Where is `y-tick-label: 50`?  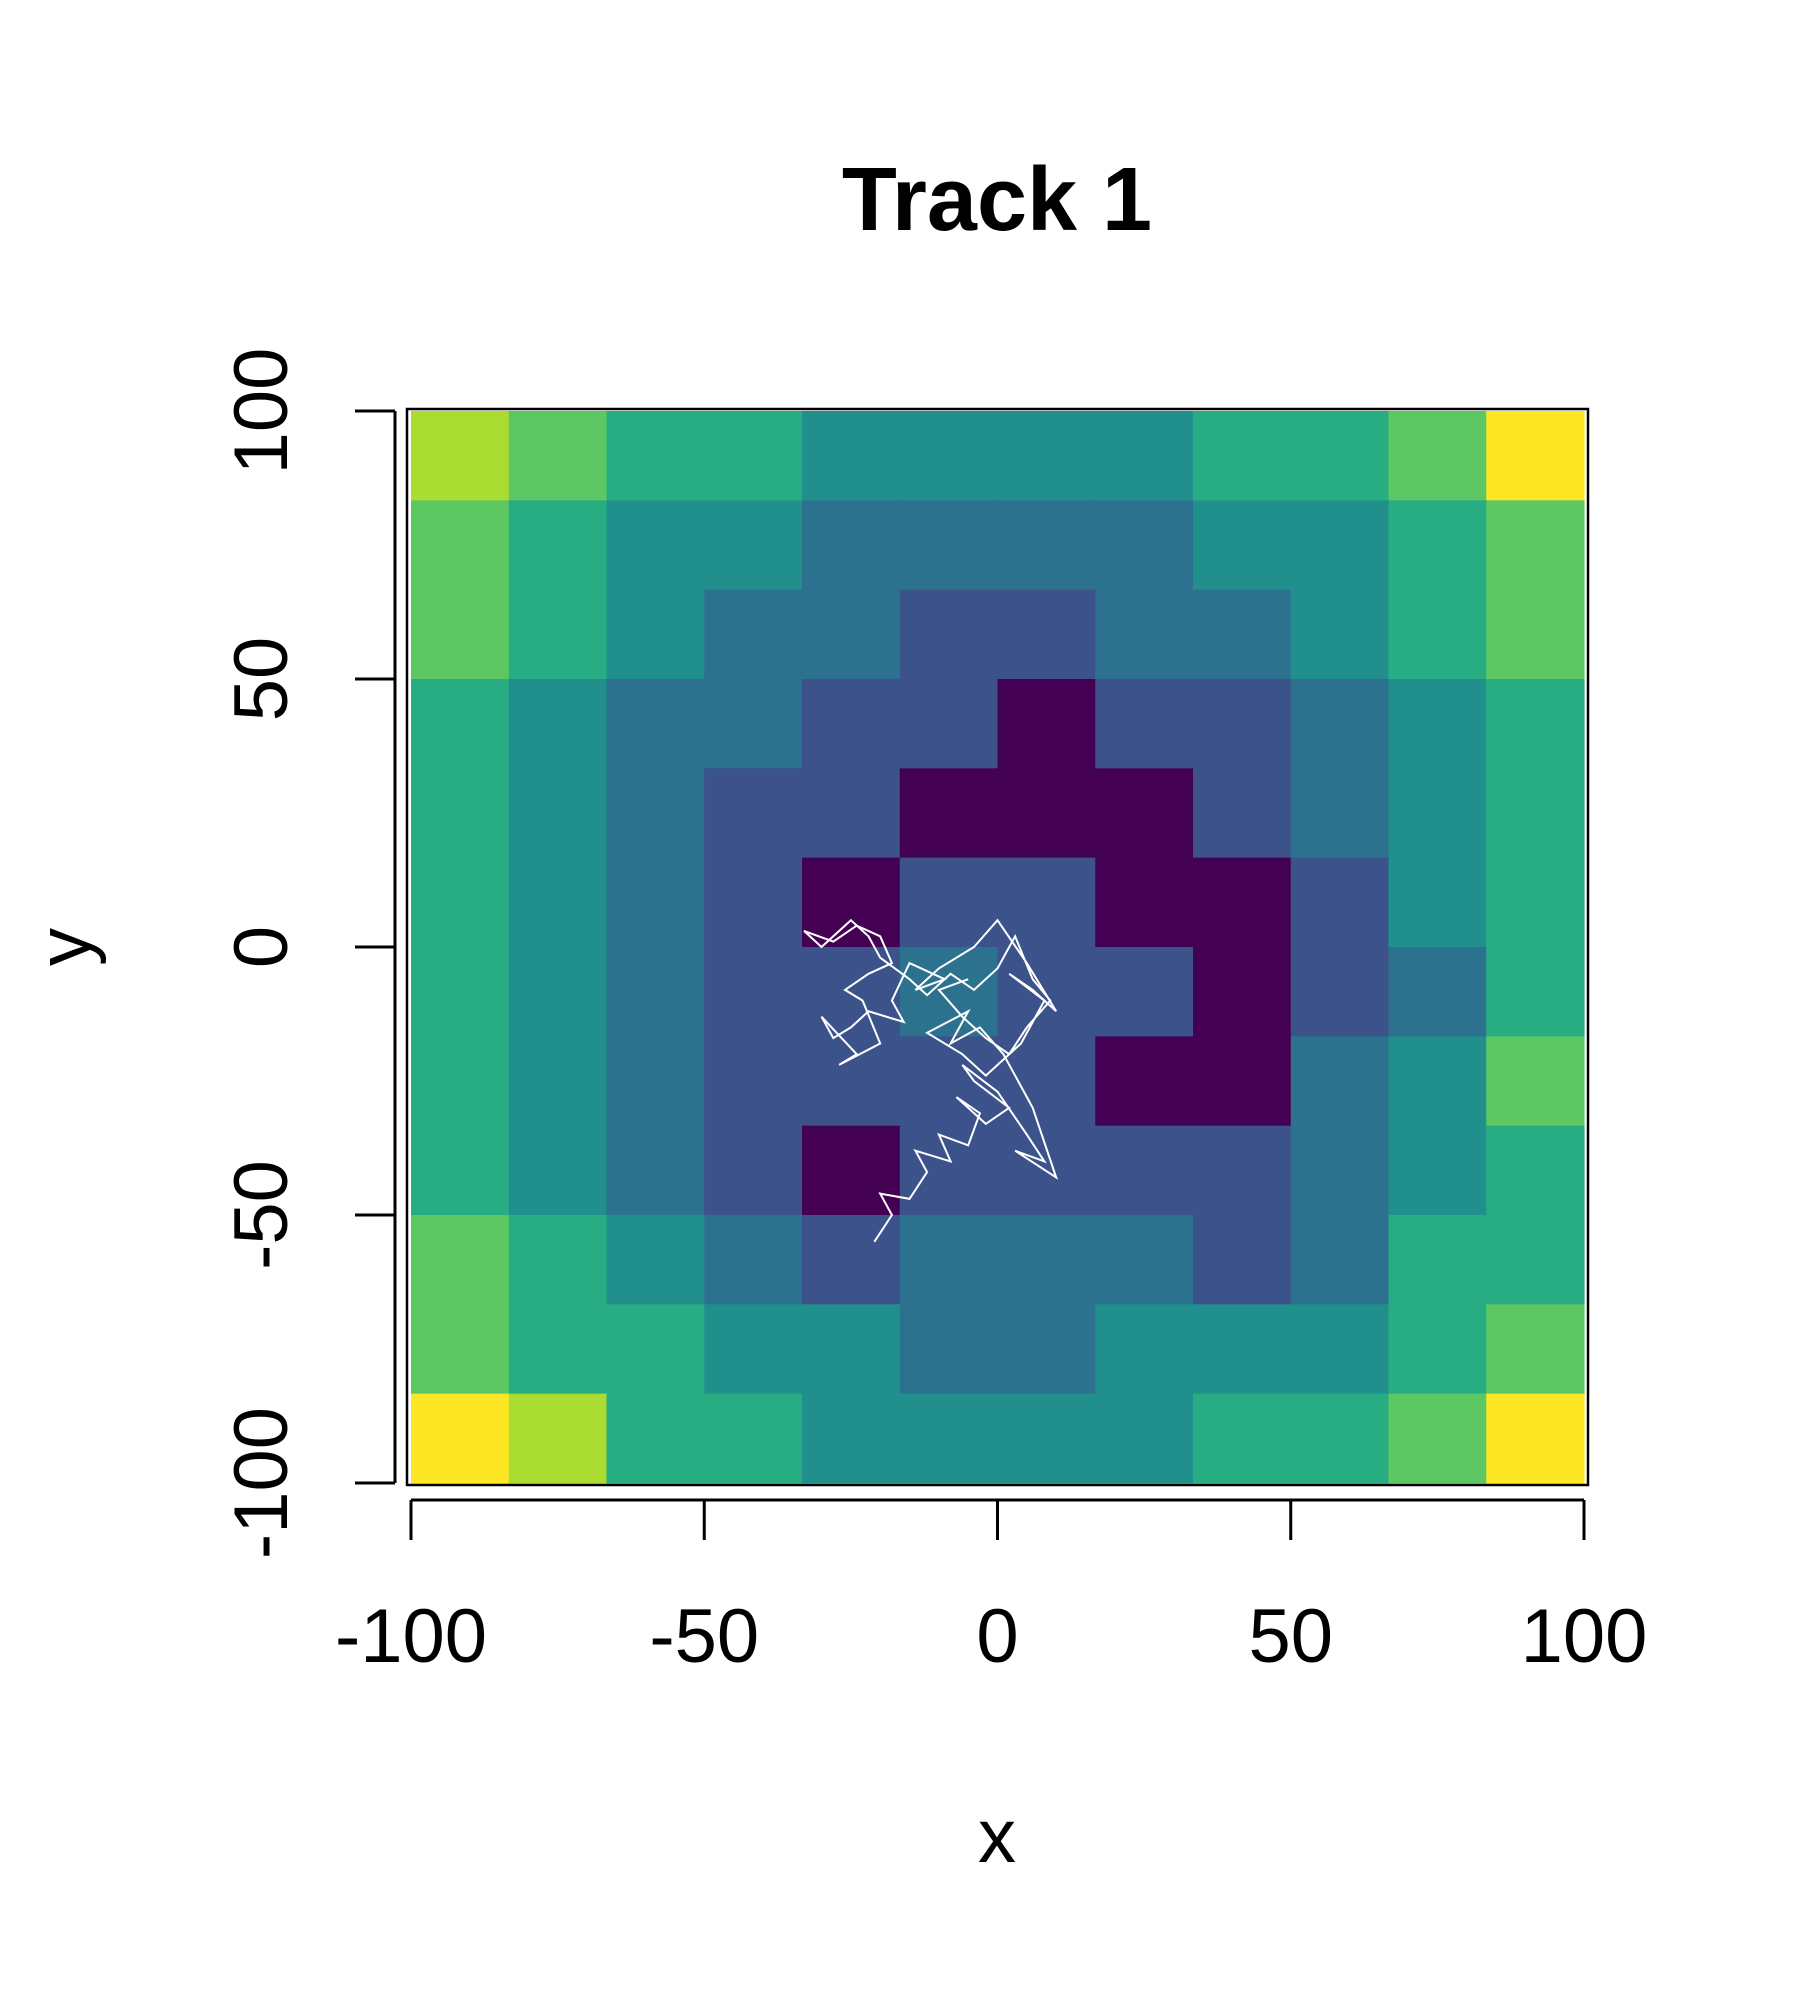
y-tick-label: 50 is located at coordinates (261, 679).